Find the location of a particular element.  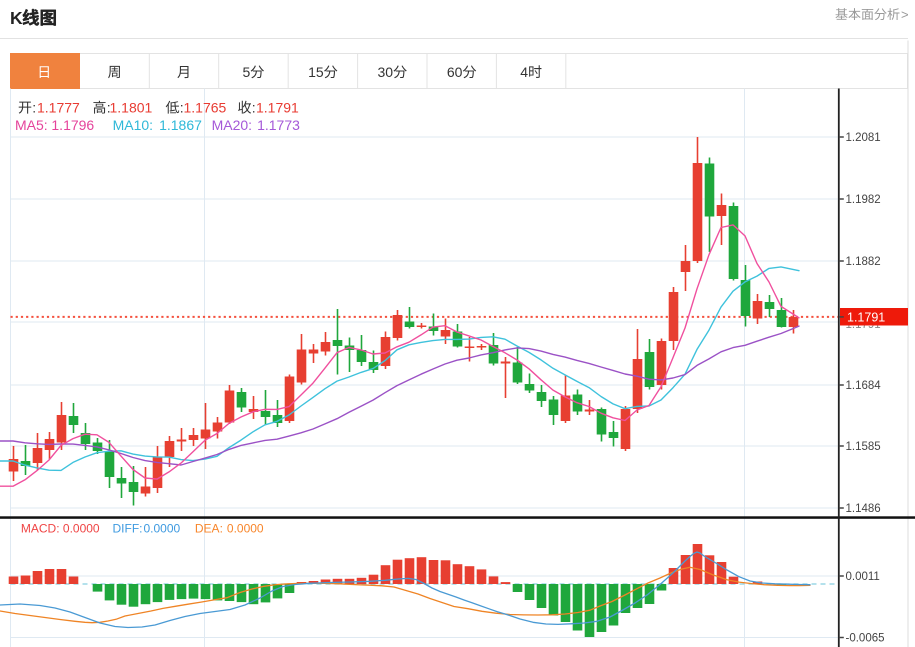

svg-text: 4 is located at coordinates (524, 72).